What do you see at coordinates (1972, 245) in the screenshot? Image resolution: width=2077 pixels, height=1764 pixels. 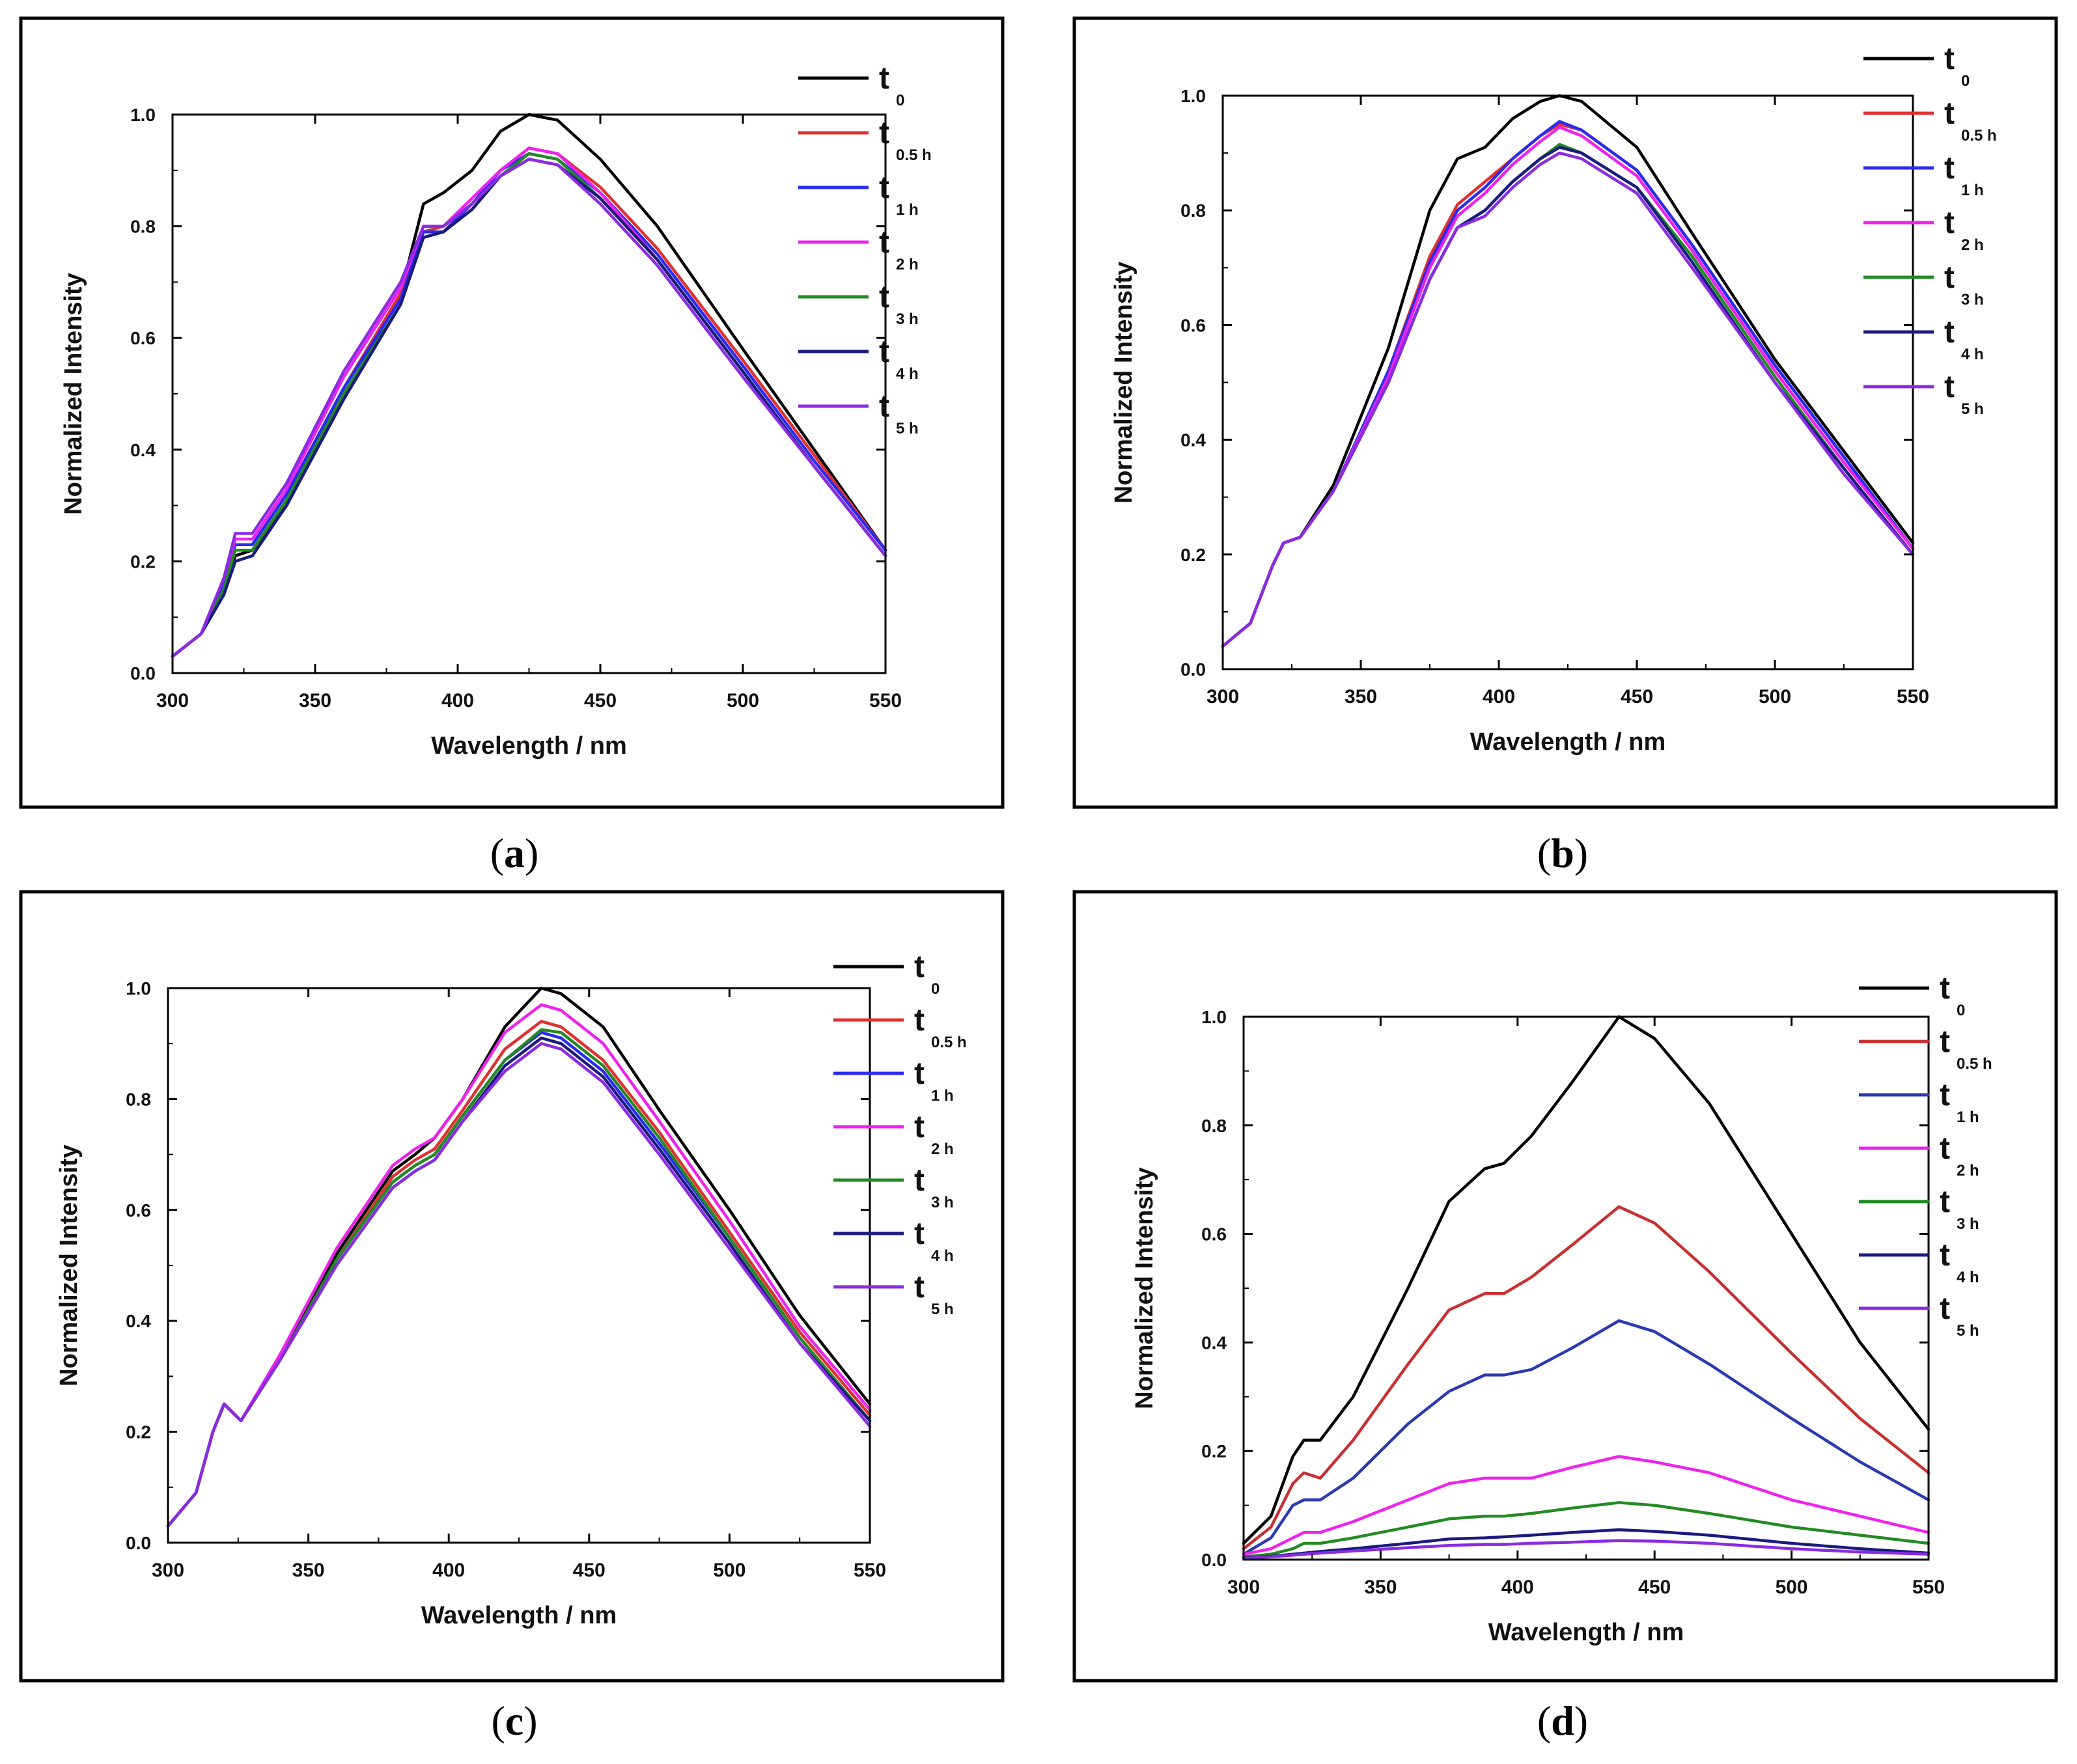 I see `legend-label-subscript: 2 h` at bounding box center [1972, 245].